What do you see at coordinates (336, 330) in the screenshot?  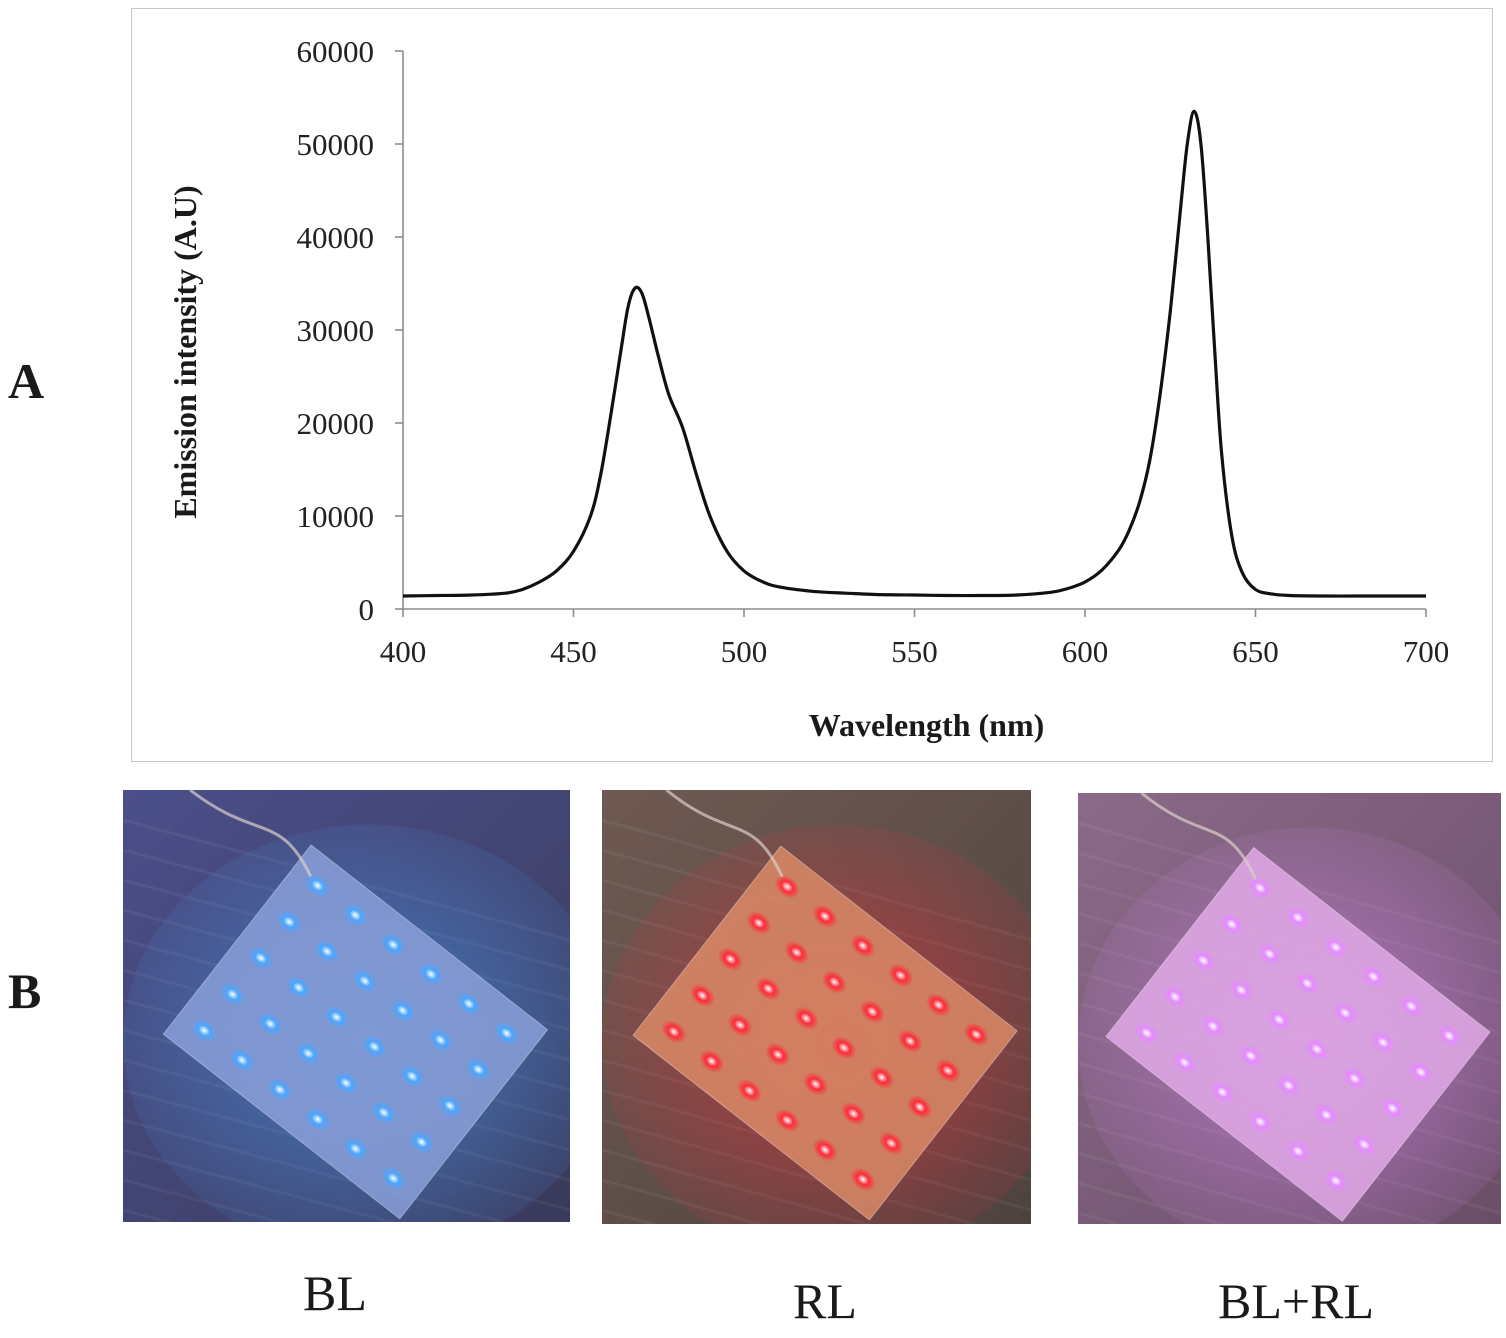 I see `y-tick-label: 30000` at bounding box center [336, 330].